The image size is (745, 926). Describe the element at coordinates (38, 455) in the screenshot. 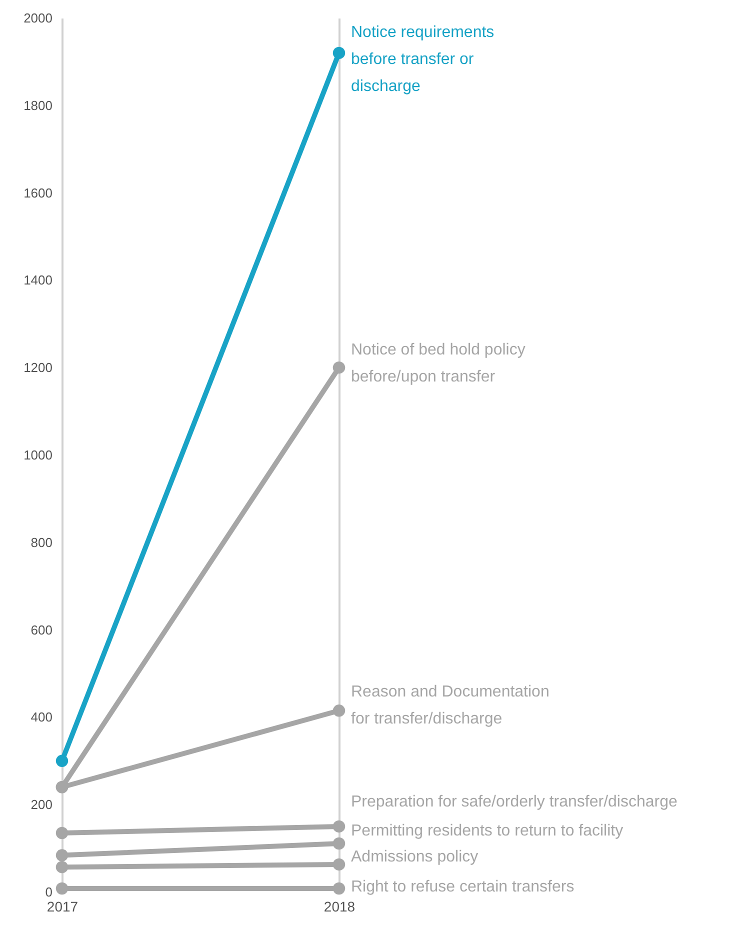

I see `y-tick-label: 1000` at that location.